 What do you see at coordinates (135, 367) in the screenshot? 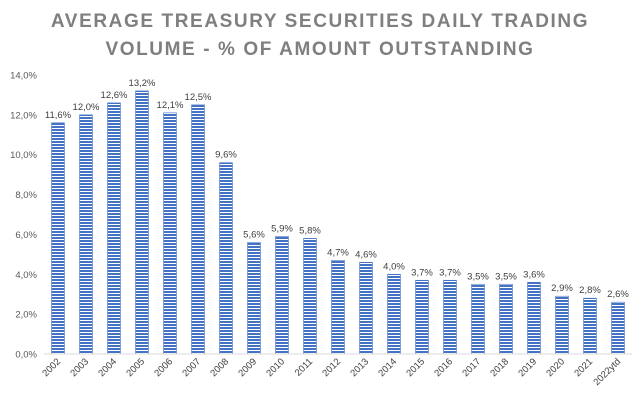
I see `x-tick-label: 2005` at bounding box center [135, 367].